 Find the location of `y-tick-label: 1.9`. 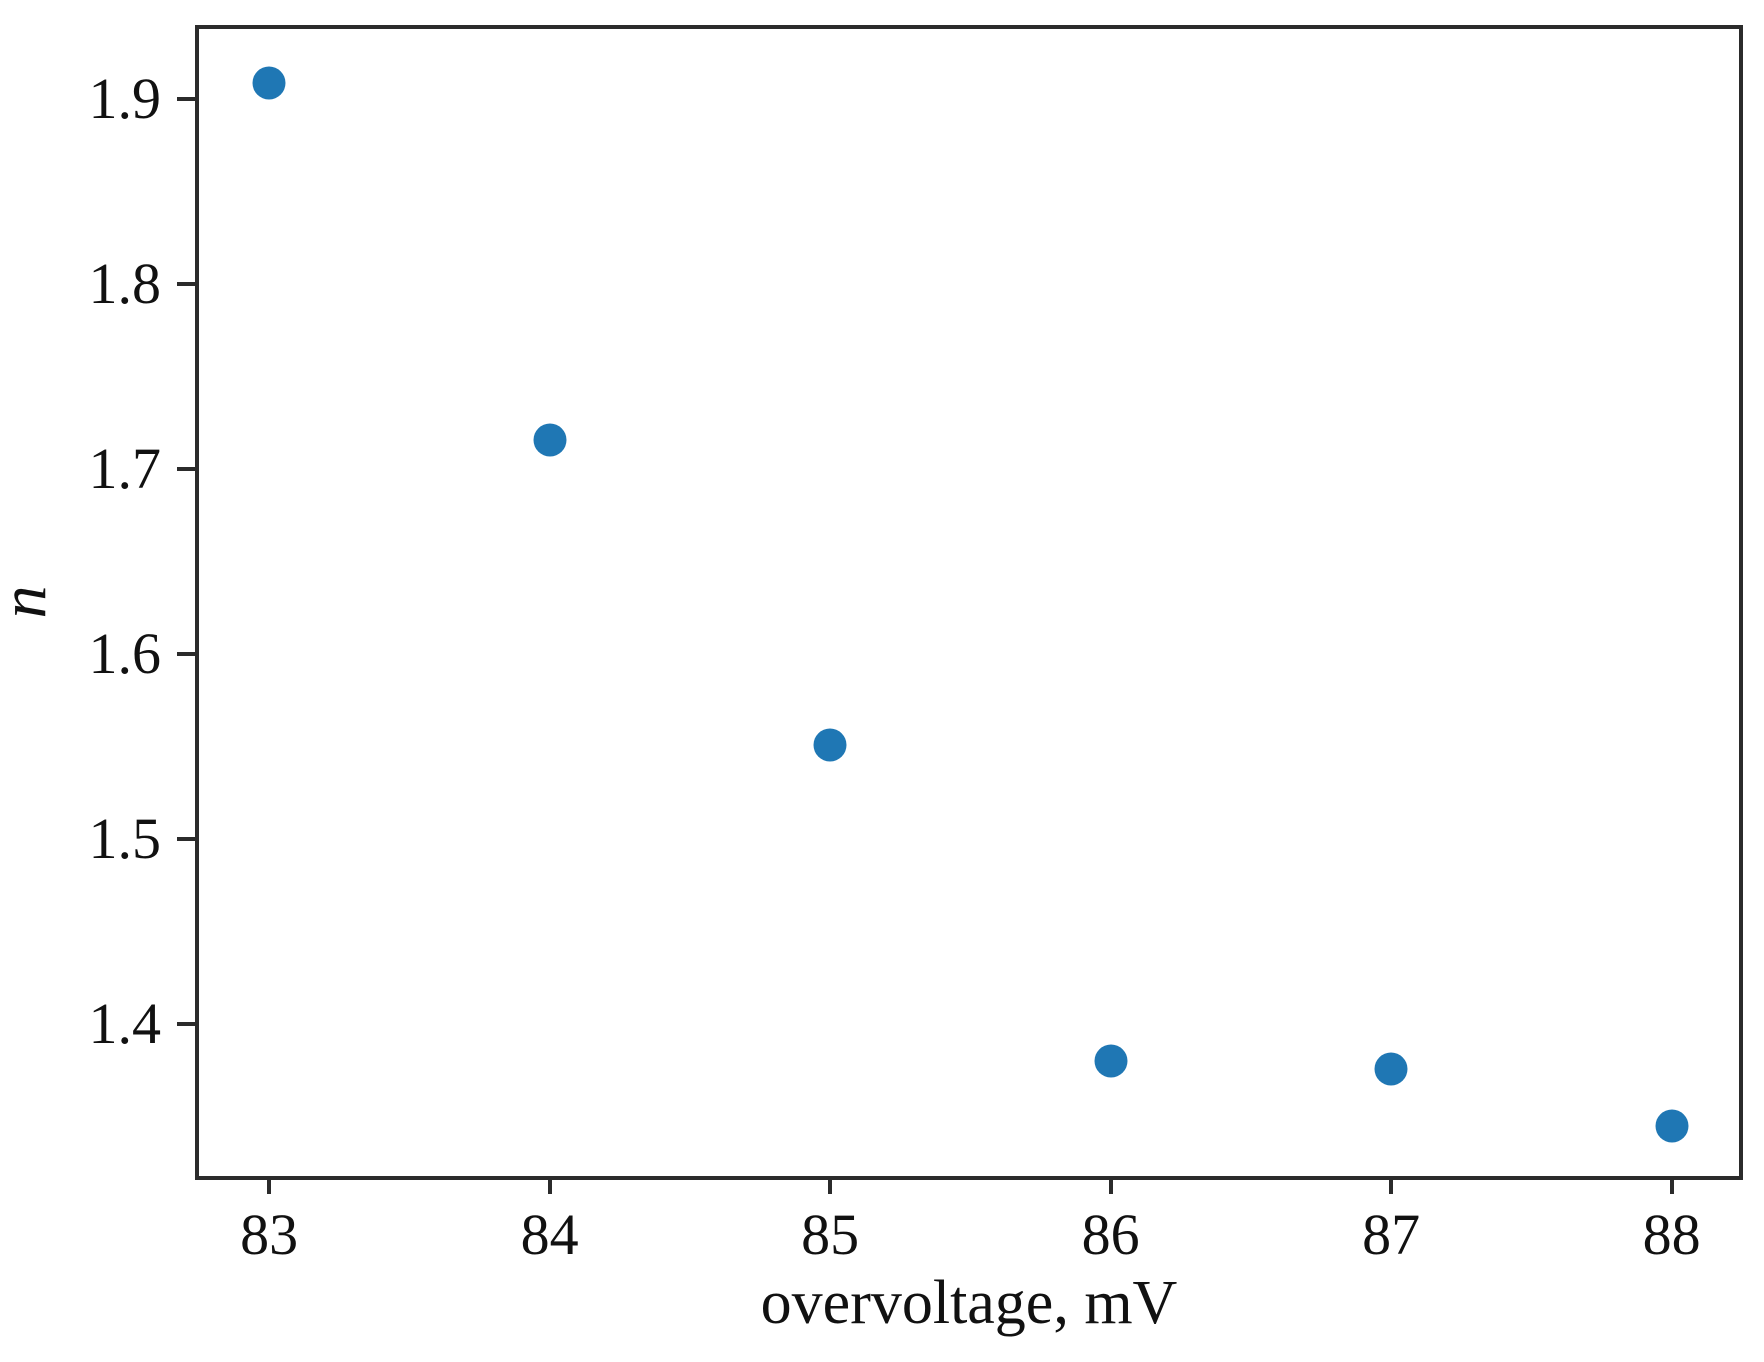

y-tick-label: 1.9 is located at coordinates (125, 99).